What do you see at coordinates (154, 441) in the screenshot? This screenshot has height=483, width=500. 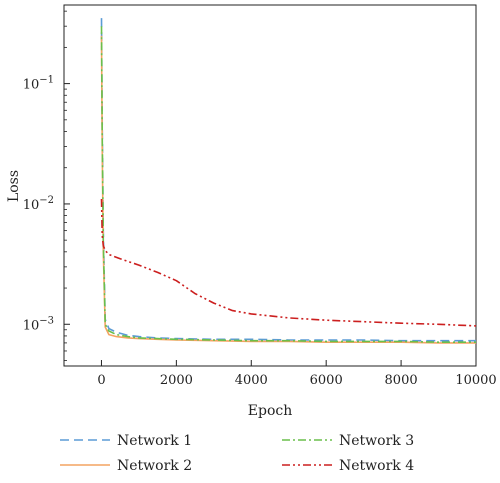 I see `legend-label: Network 1` at bounding box center [154, 441].